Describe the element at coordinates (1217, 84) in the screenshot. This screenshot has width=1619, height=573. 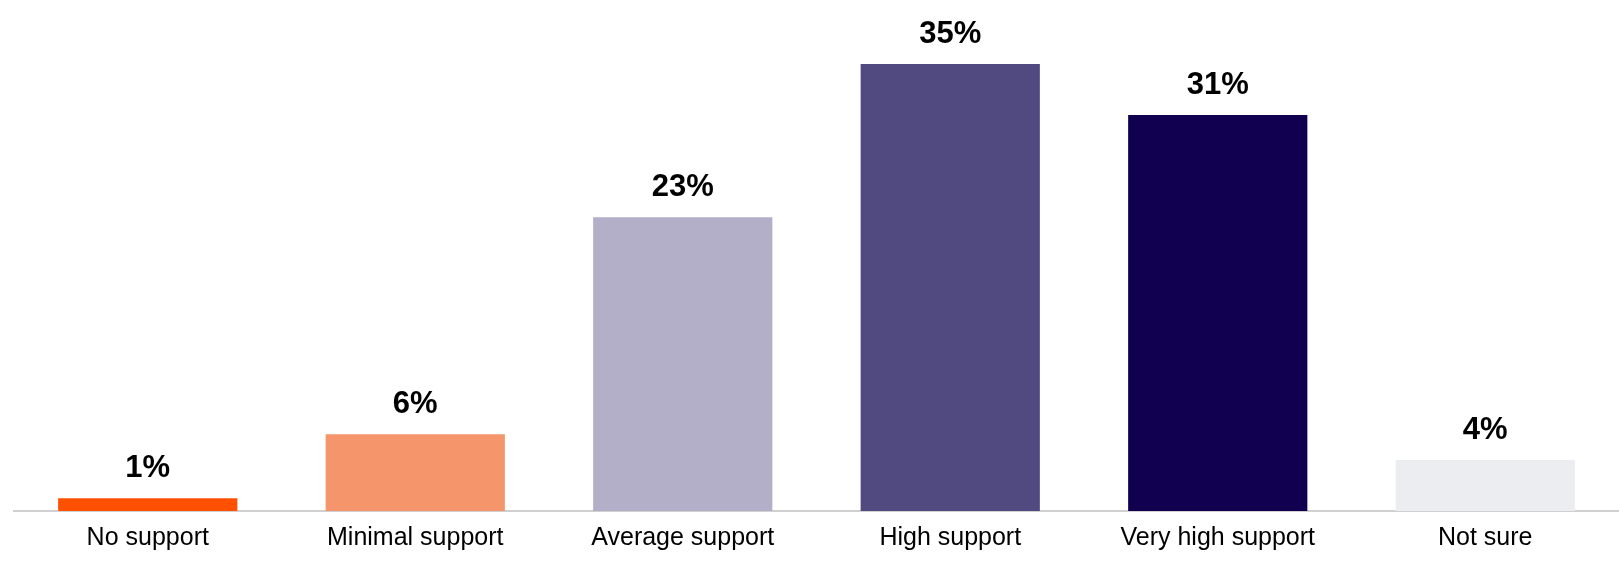
I see `data-label: 31%` at that location.